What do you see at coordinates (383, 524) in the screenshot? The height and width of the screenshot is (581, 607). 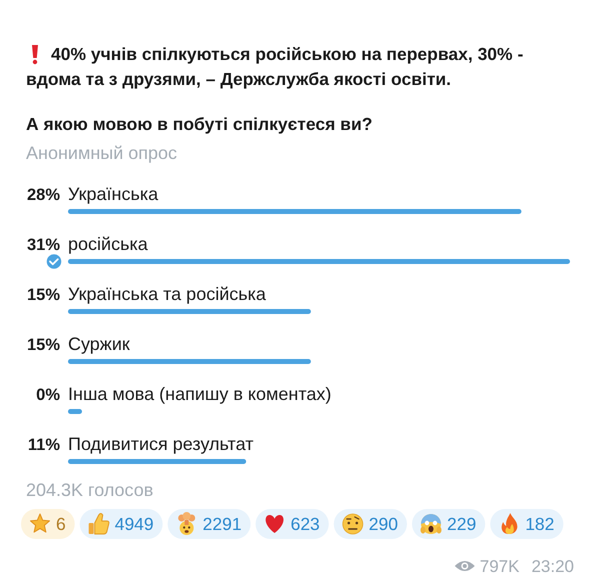 I see `text: 290` at bounding box center [383, 524].